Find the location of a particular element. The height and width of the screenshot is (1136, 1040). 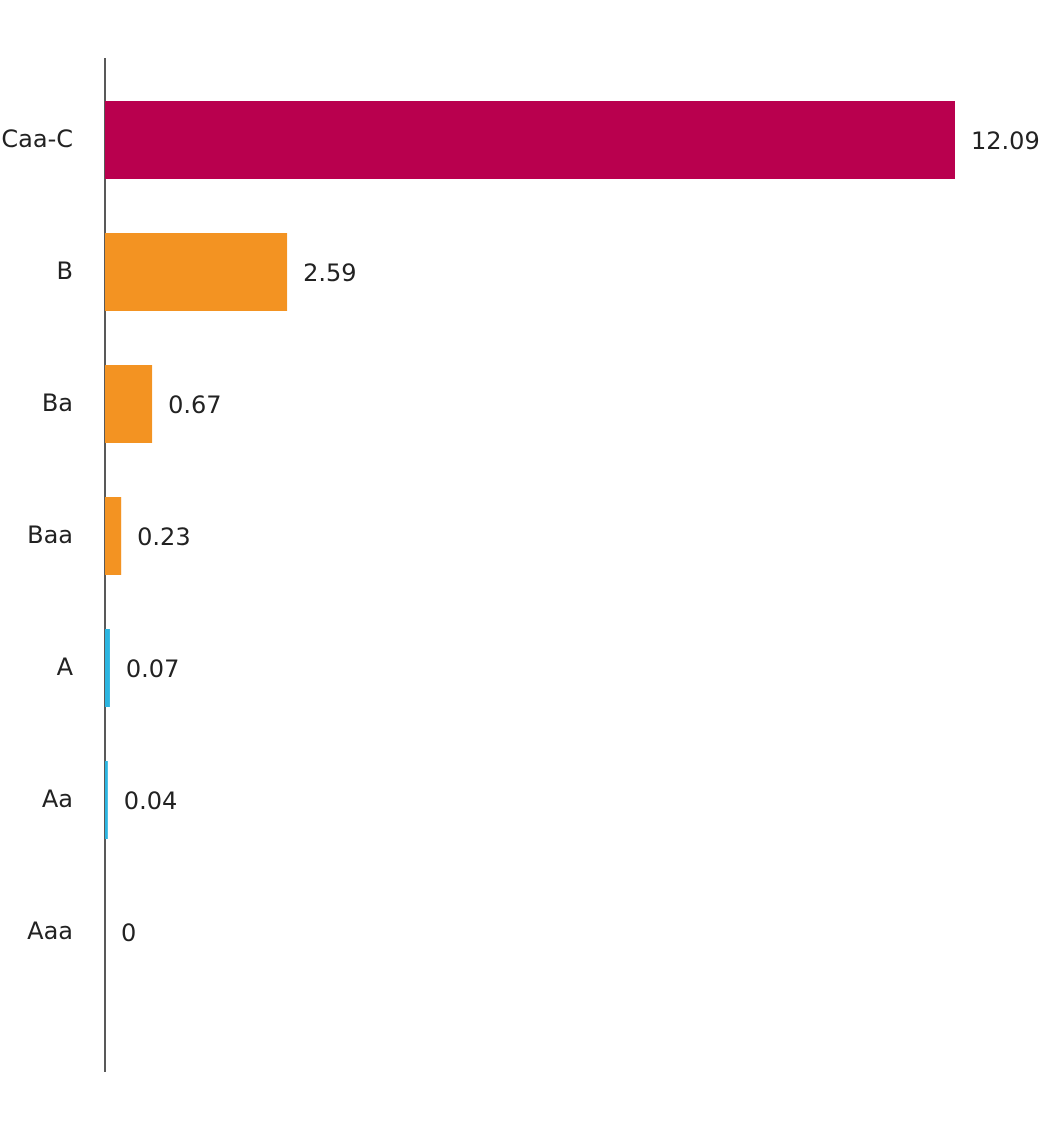

value-label: 12.09 is located at coordinates (1005, 141).